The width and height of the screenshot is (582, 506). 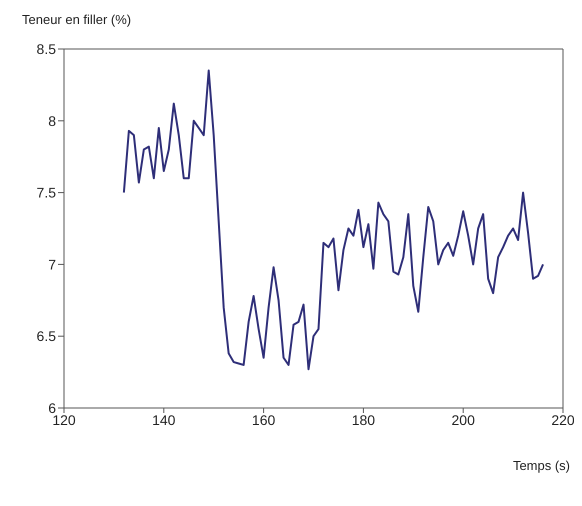 What do you see at coordinates (52, 120) in the screenshot?
I see `y-tick-label: 8` at bounding box center [52, 120].